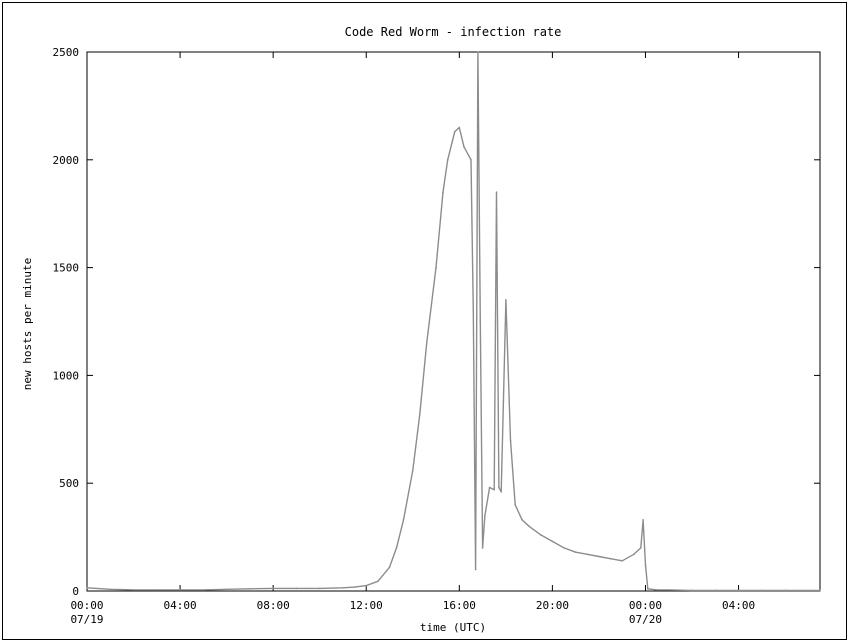  I want to click on x-axis-label: time (UTC), so click(453, 627).